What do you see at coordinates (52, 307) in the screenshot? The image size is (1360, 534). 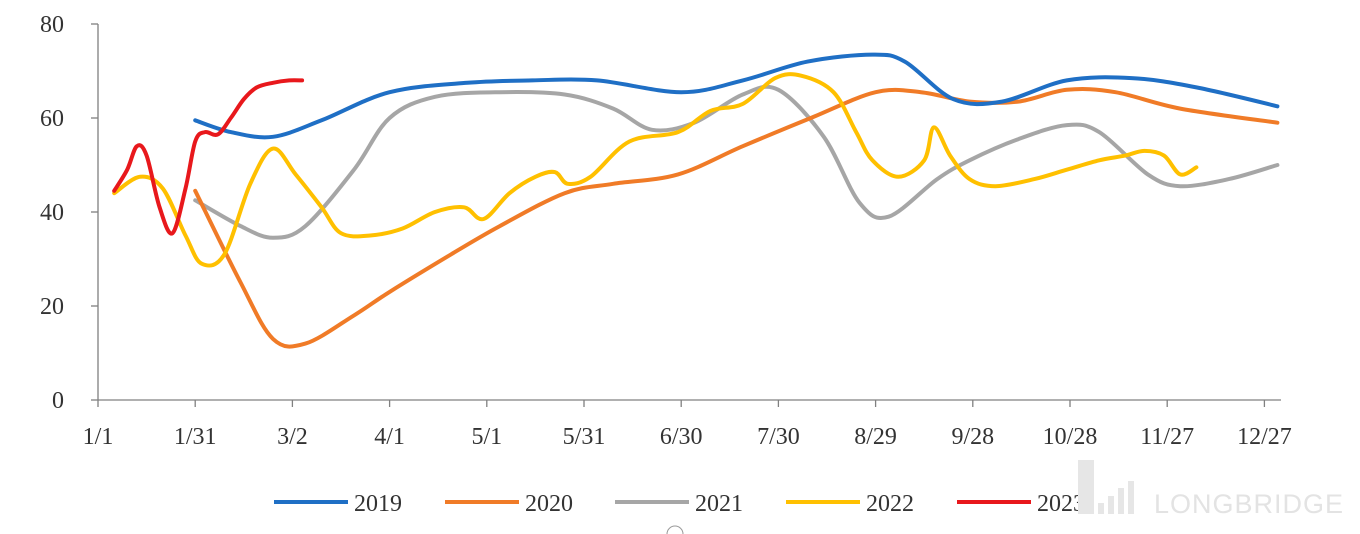 I see `y-tick-label: 20` at bounding box center [52, 307].